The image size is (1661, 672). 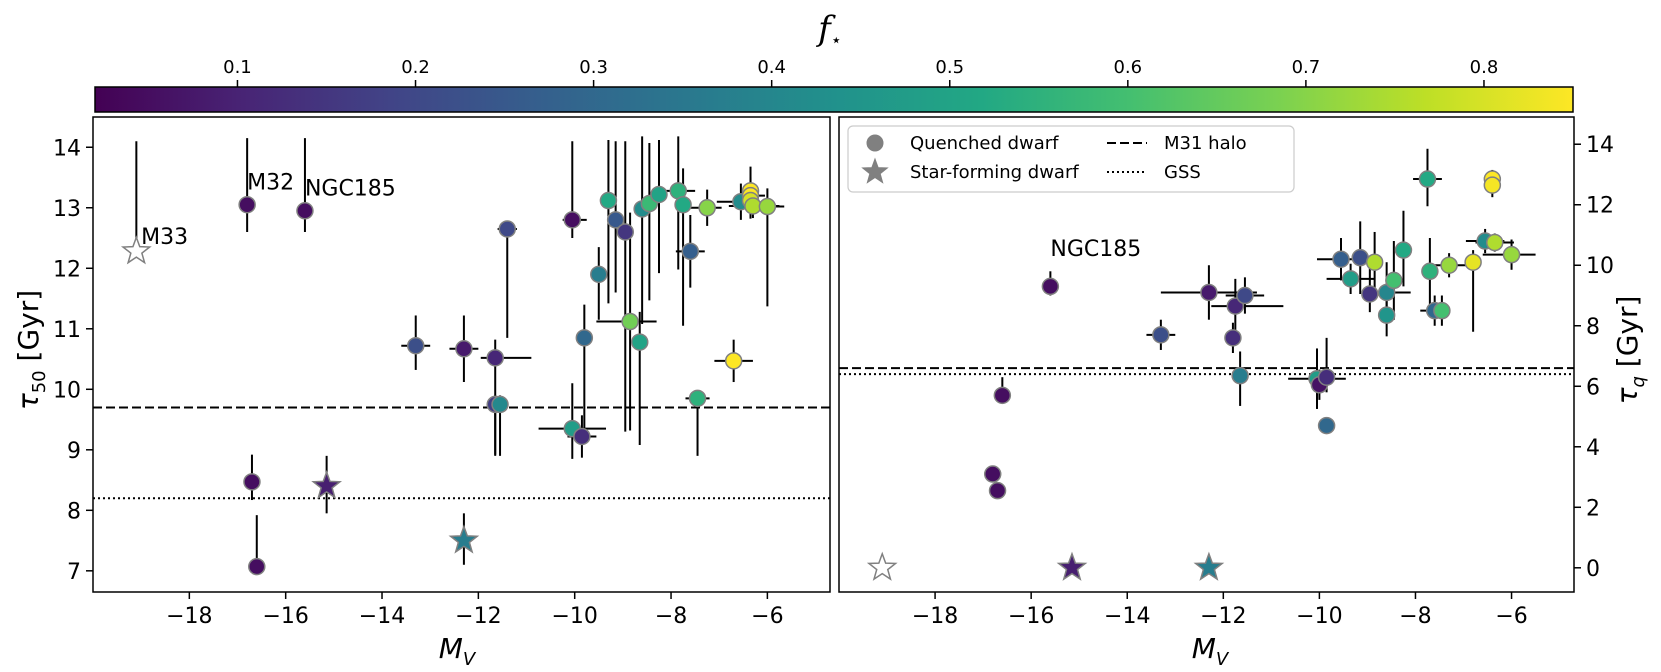 I want to click on y-tick-label: 8, so click(x=1593, y=327).